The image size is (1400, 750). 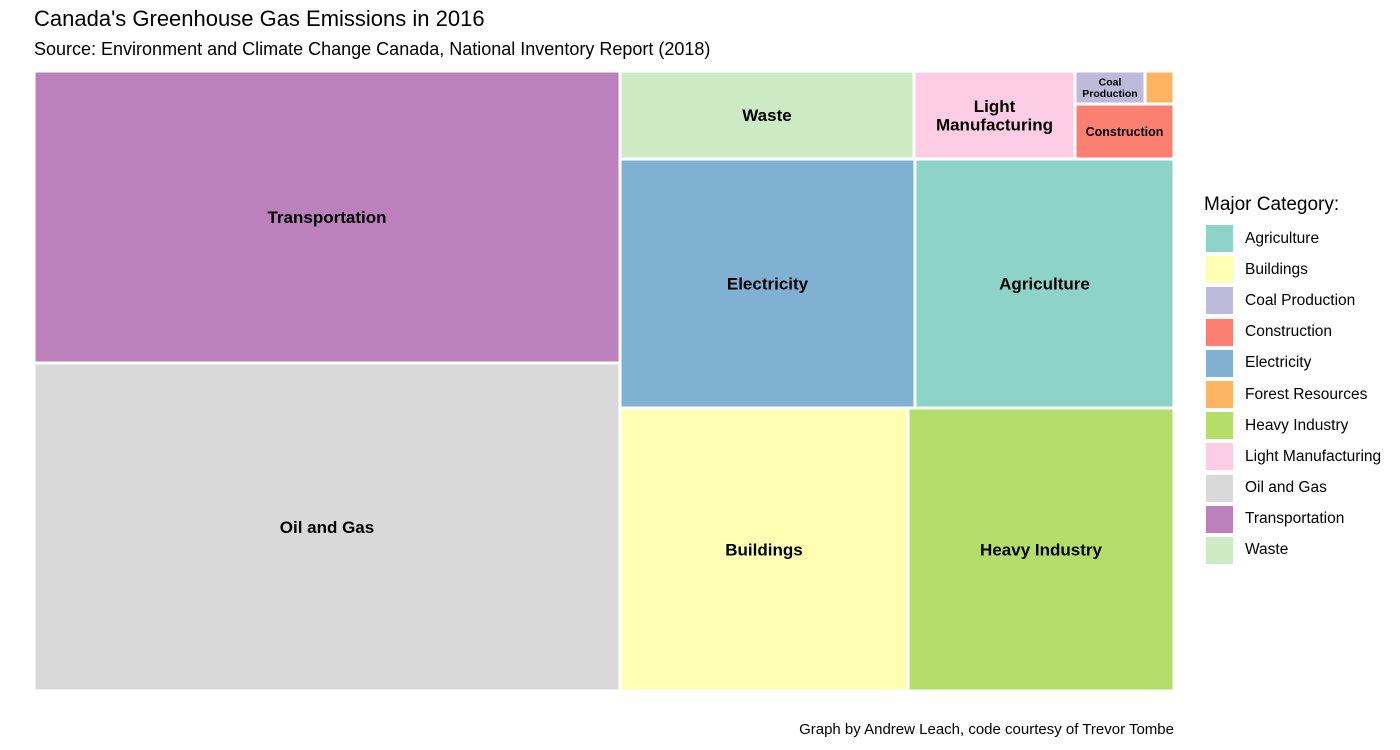 What do you see at coordinates (1297, 425) in the screenshot?
I see `legend-label: Heavy Industry` at bounding box center [1297, 425].